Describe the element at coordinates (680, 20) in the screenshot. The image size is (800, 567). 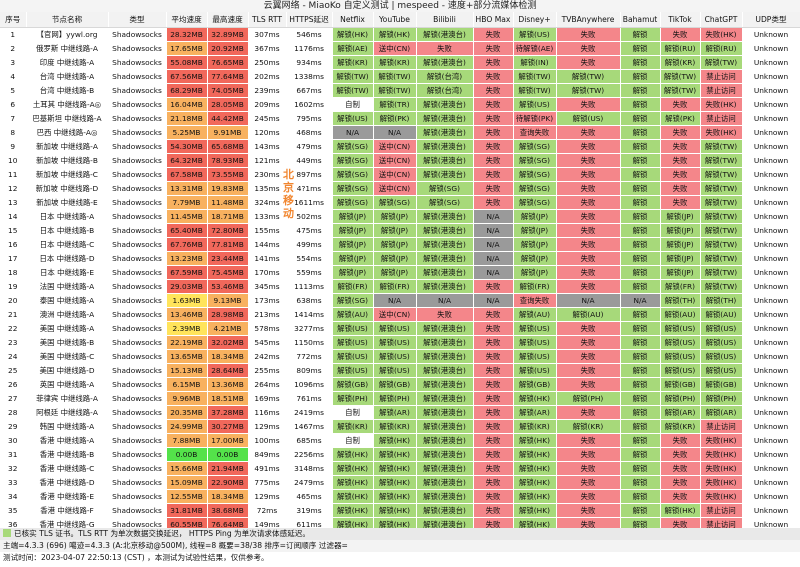
I see `column-header: TikTok` at that location.